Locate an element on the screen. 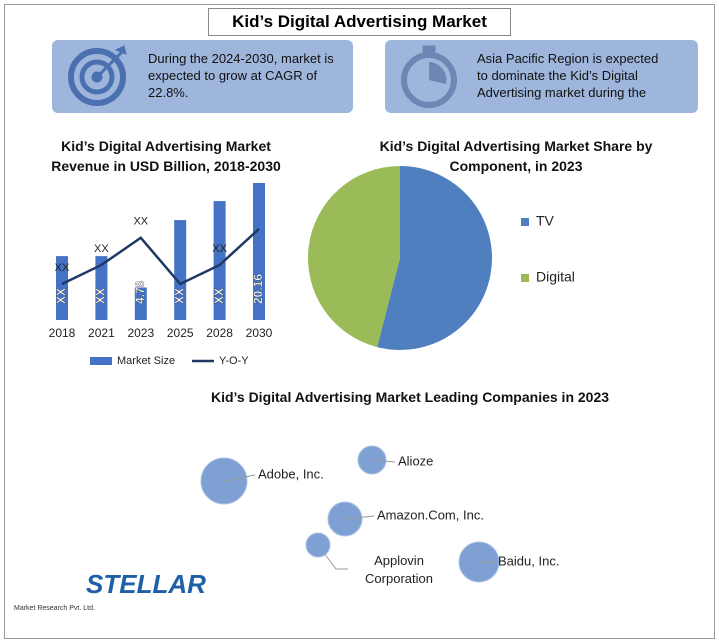  x-tick-label: 2025 is located at coordinates (180, 333).